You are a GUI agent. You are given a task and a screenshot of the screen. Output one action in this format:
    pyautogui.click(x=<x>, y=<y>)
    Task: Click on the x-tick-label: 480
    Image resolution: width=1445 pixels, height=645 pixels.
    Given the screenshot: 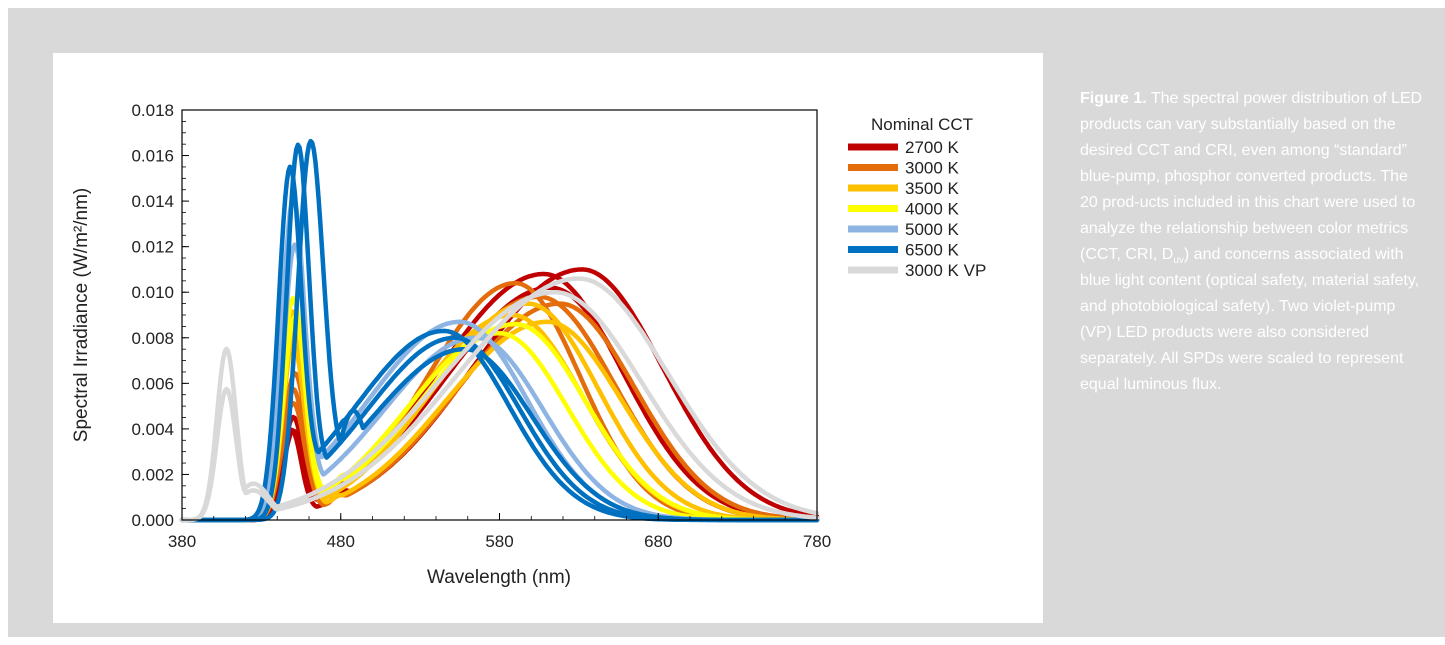 What is the action you would take?
    pyautogui.click(x=341, y=541)
    